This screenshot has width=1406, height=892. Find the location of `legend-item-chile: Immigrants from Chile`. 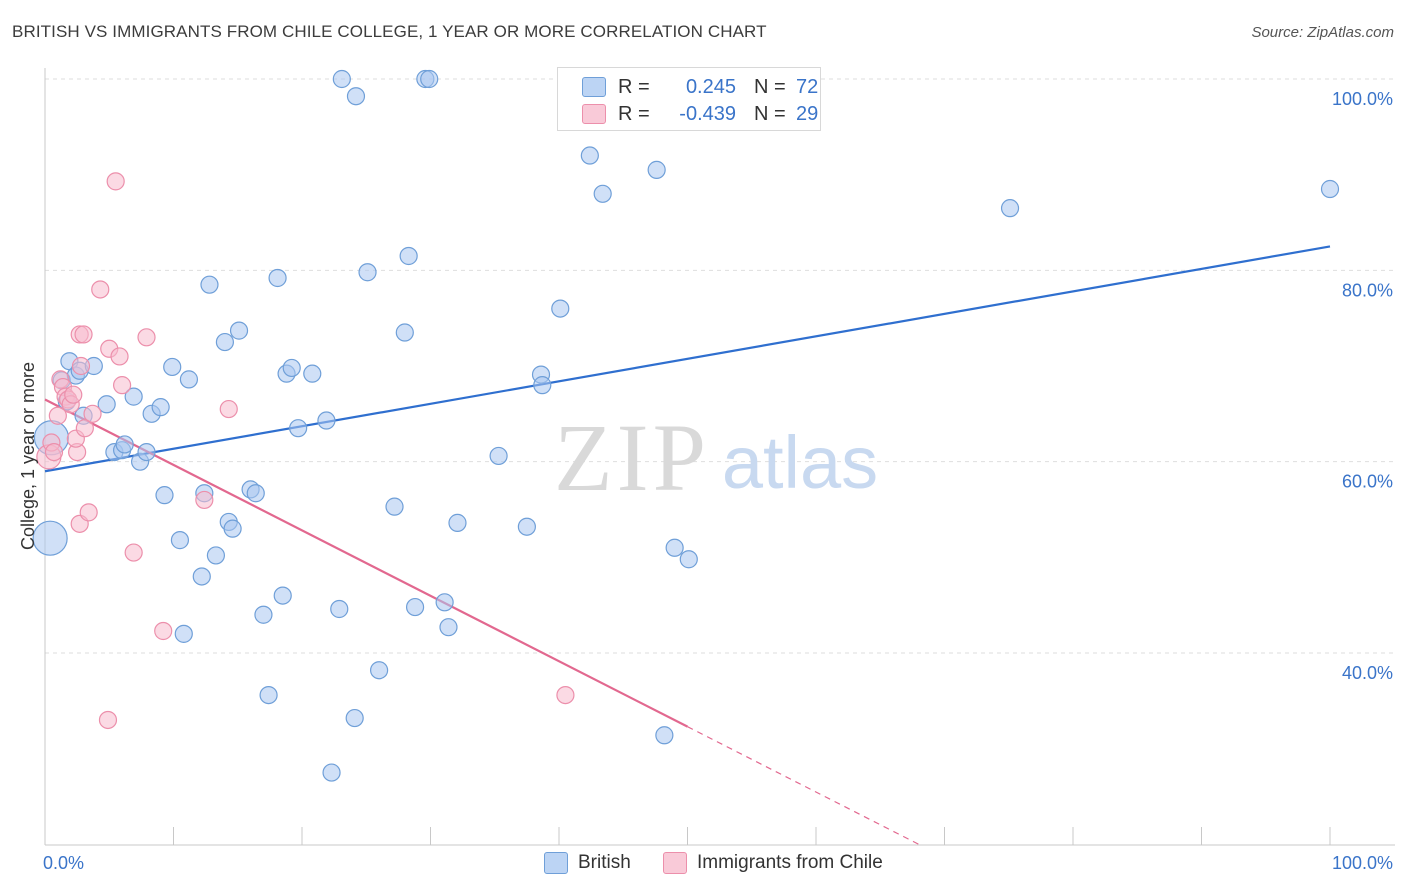

legend-item-chile: Immigrants from Chile is located at coordinates (773, 863).